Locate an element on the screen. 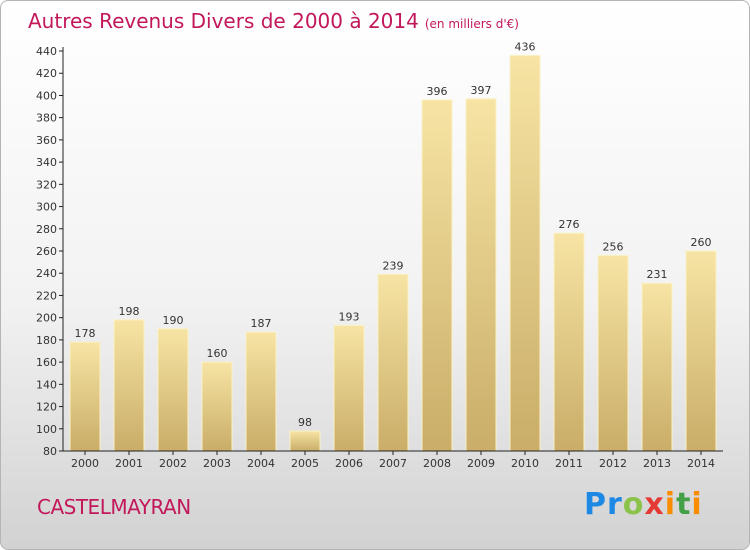 Image resolution: width=750 pixels, height=550 pixels. bar-value-label: 239 is located at coordinates (393, 265).